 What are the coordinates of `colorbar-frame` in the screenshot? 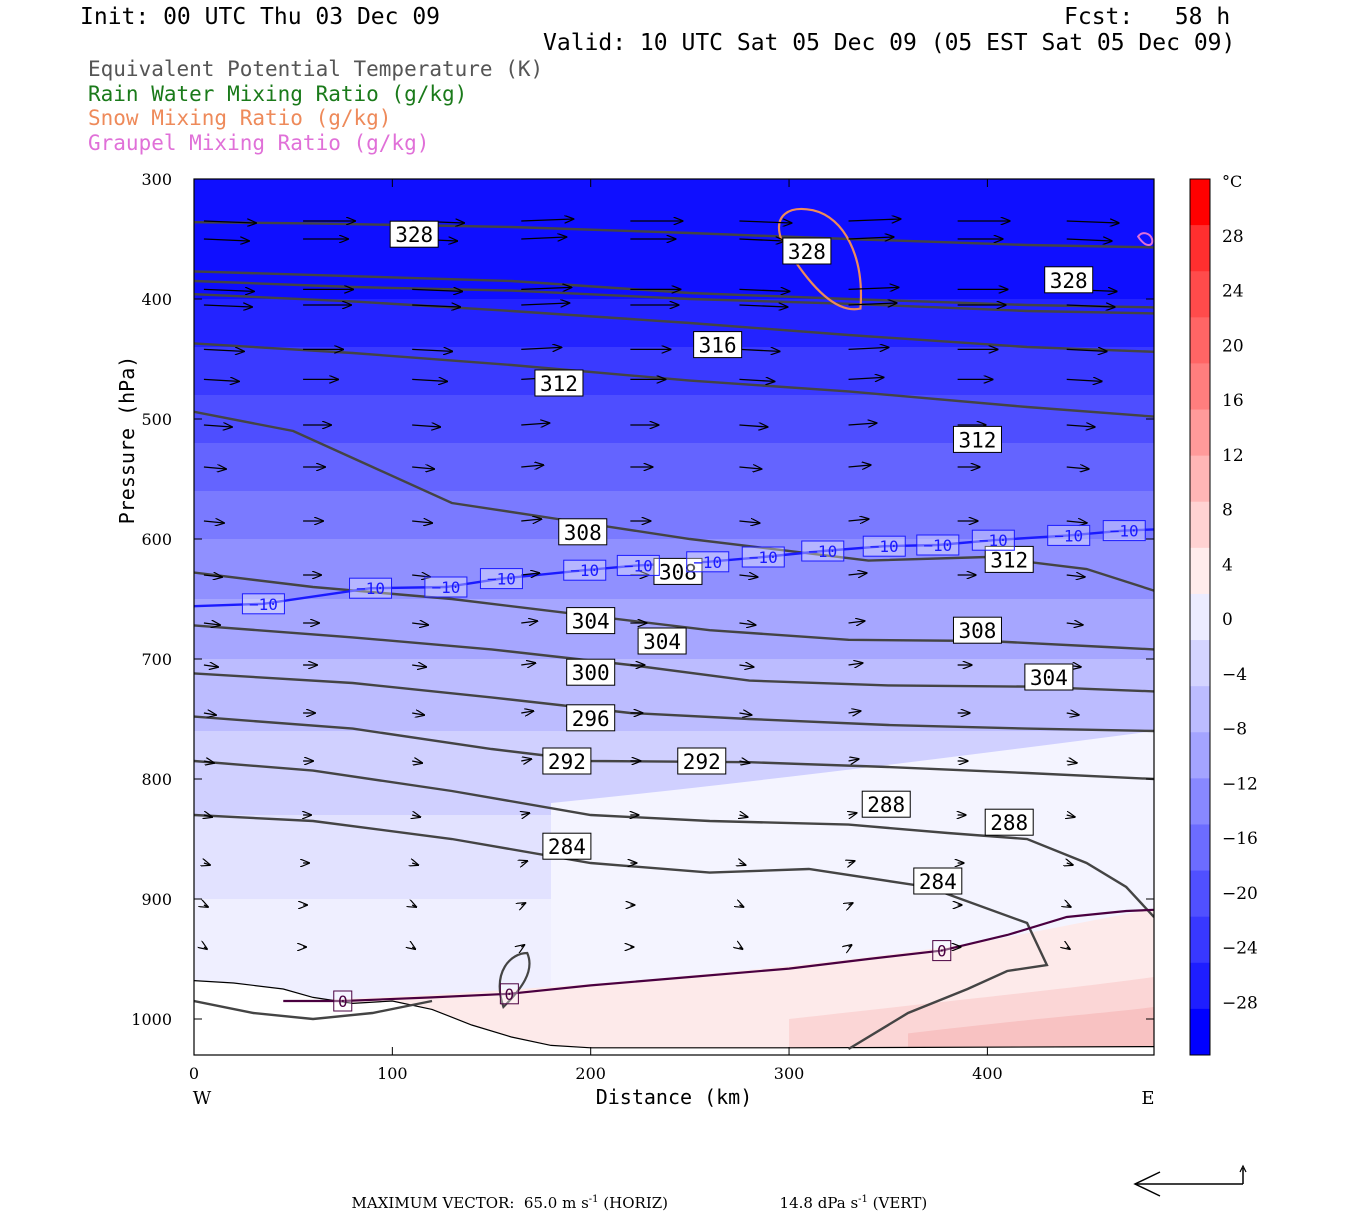 It's located at (1200, 617).